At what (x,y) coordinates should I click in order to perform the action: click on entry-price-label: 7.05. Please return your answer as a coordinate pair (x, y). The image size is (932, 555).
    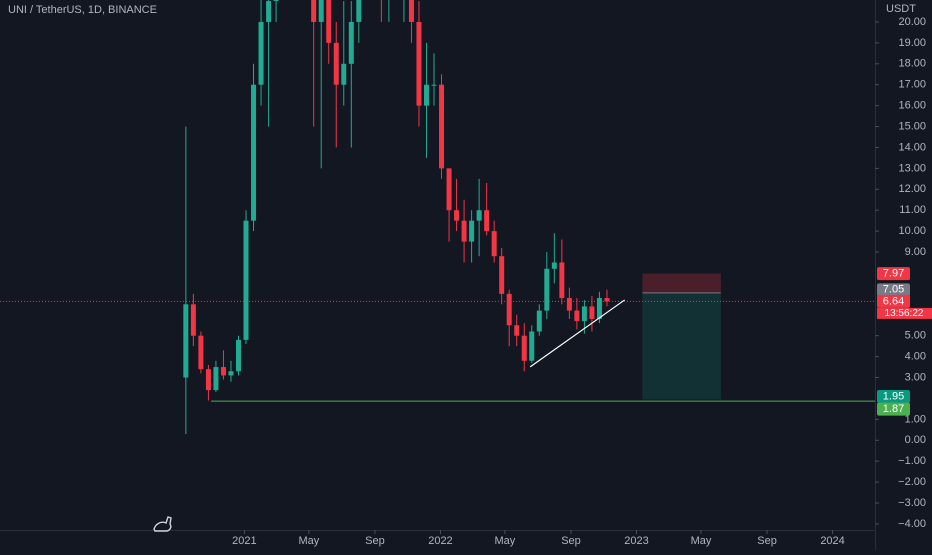
    Looking at the image, I should click on (893, 290).